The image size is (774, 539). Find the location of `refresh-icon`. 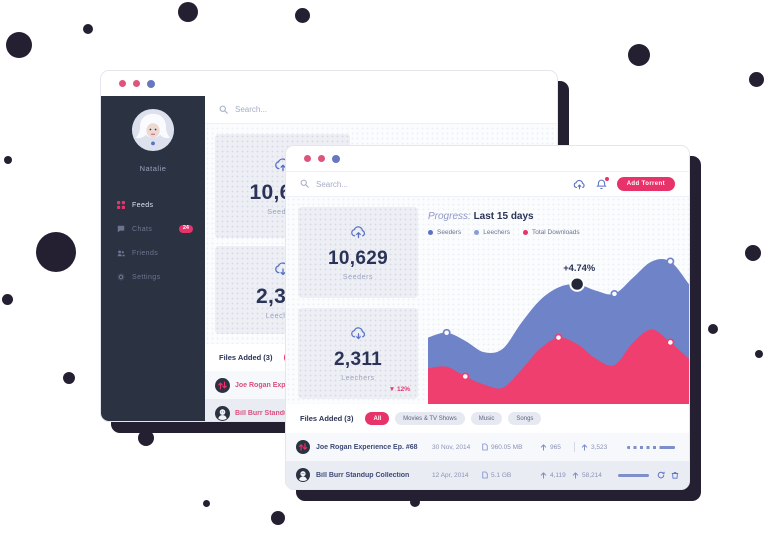

refresh-icon is located at coordinates (661, 475).